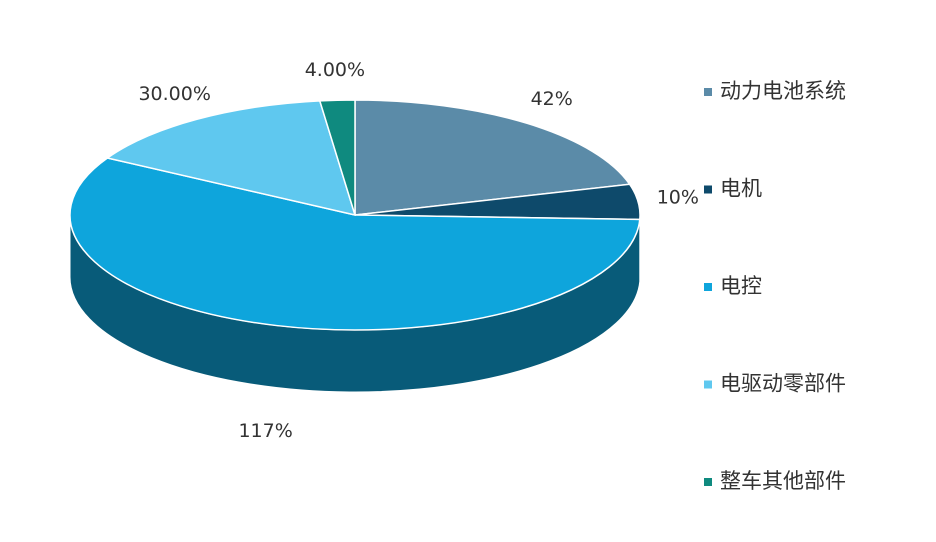 This screenshot has width=936, height=542. Describe the element at coordinates (741, 286) in the screenshot. I see `legend-label: 电控` at that location.